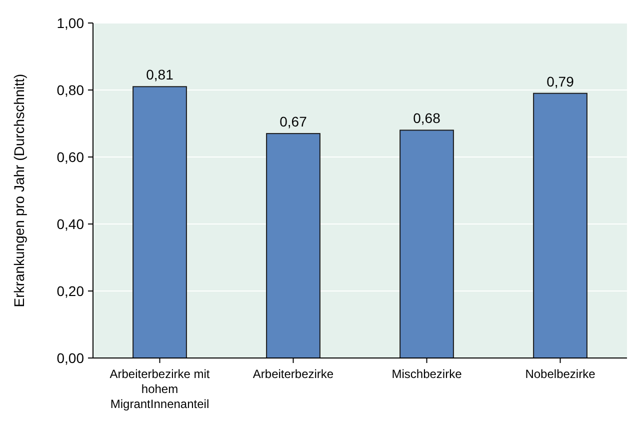  What do you see at coordinates (294, 122) in the screenshot?
I see `data-label: 0,67` at bounding box center [294, 122].